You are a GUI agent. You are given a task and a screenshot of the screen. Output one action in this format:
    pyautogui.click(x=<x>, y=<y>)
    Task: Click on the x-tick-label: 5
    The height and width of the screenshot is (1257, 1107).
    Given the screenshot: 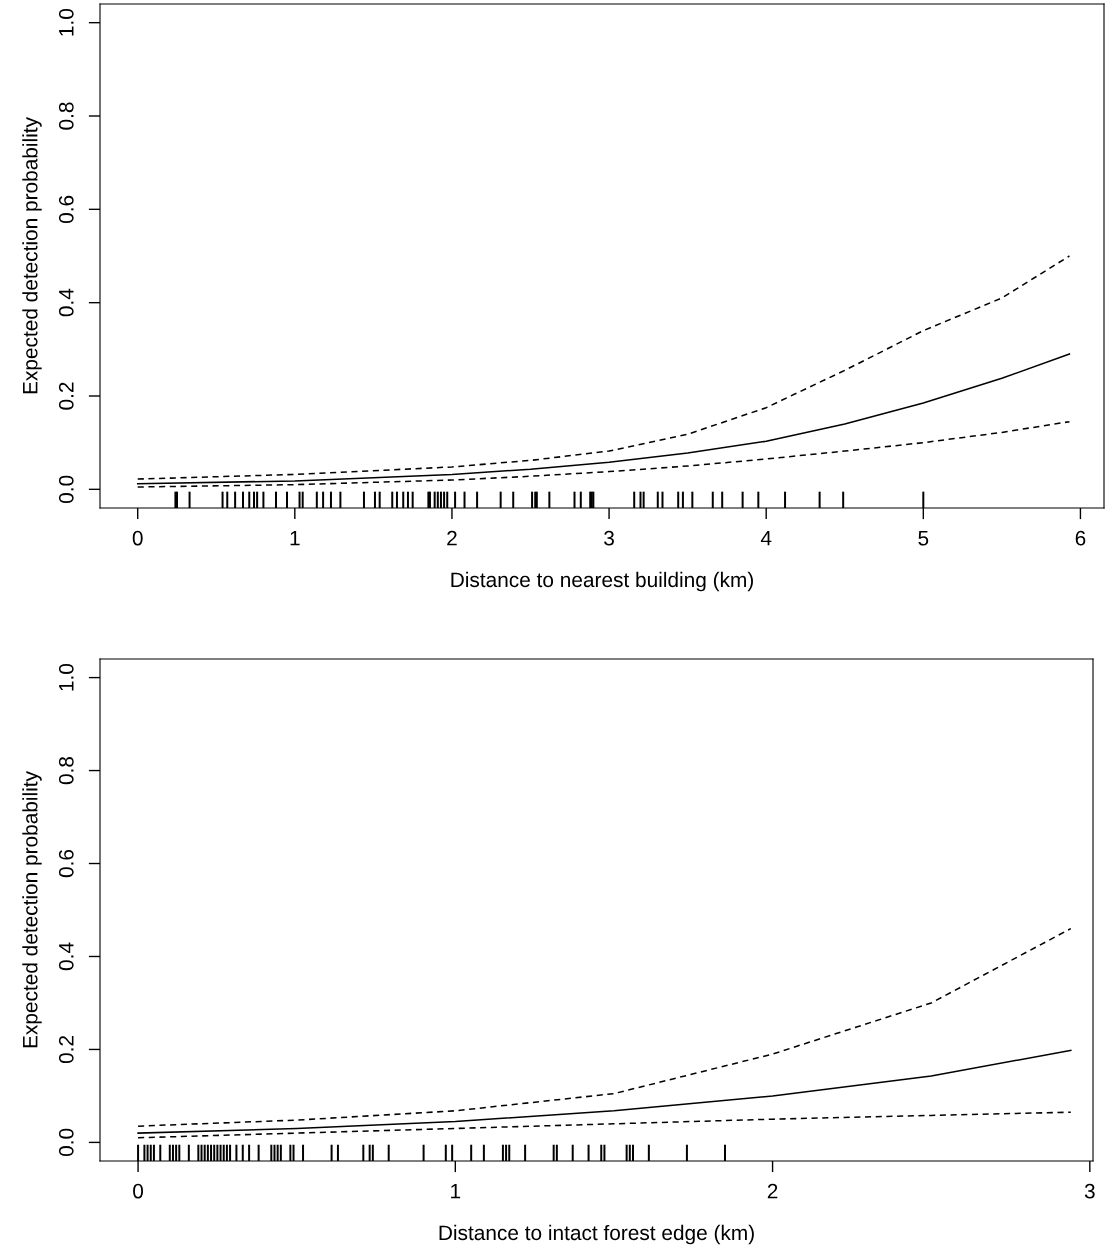 What is the action you would take?
    pyautogui.click(x=923, y=538)
    